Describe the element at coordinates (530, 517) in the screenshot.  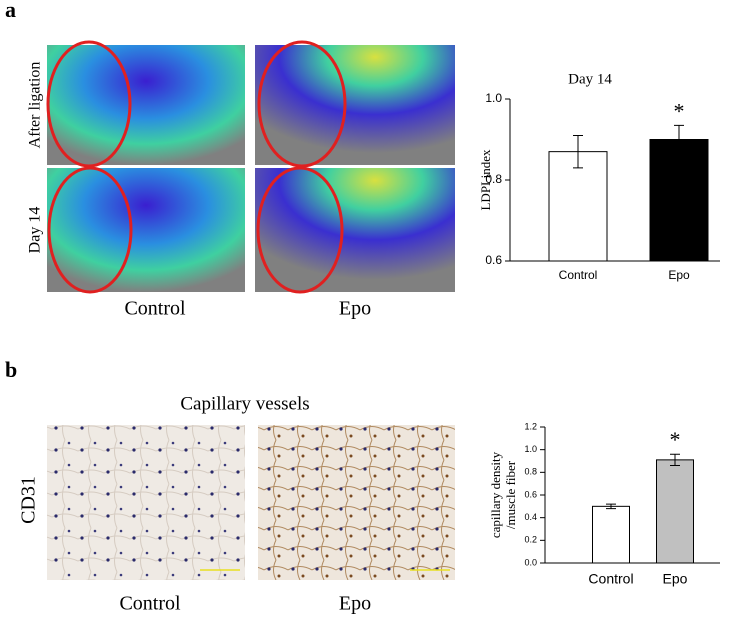
I see `y-tick-label: 0.4` at that location.